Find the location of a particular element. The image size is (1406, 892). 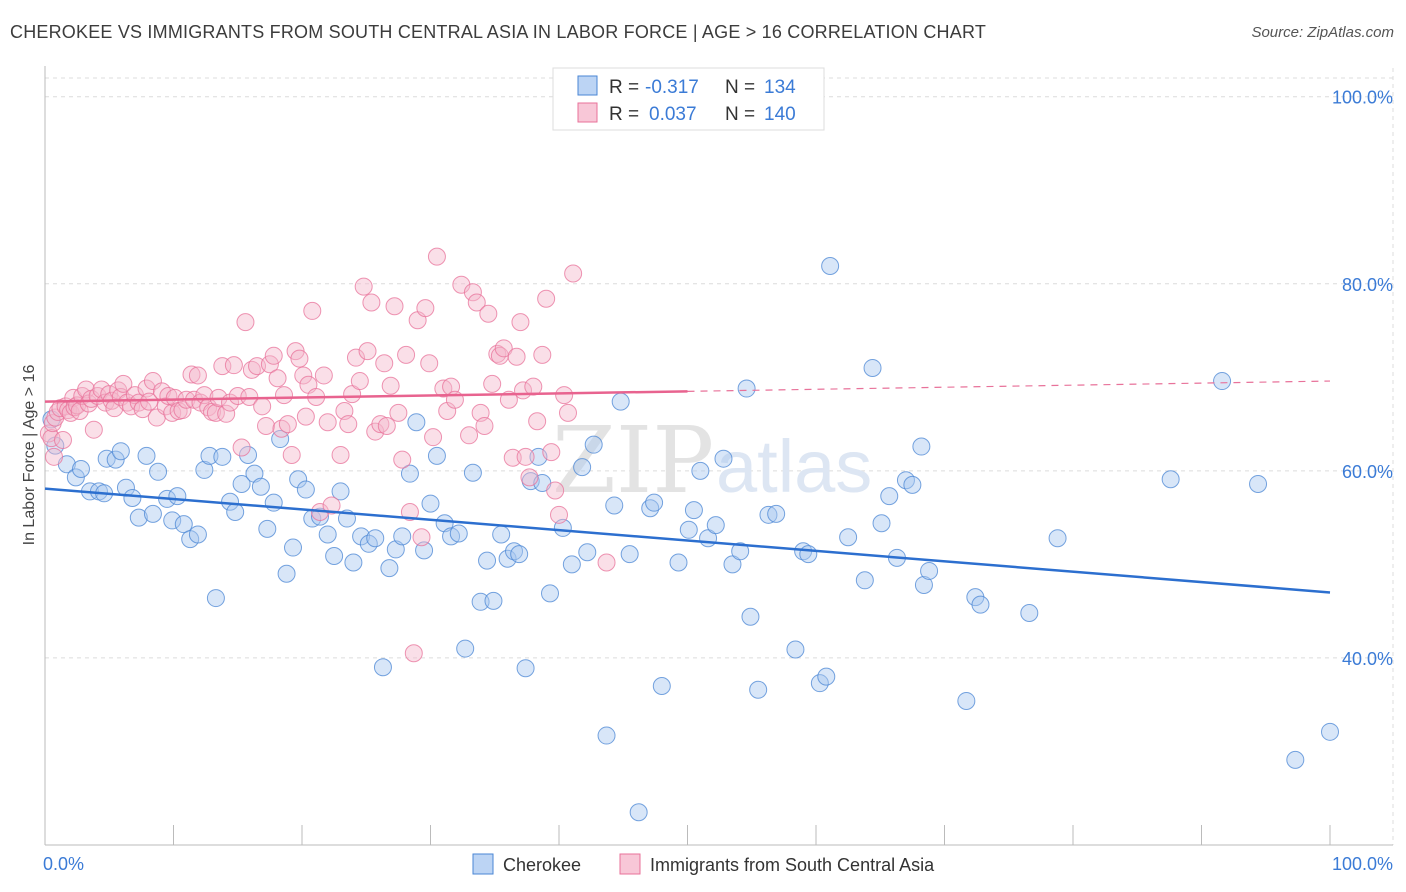

cherokee-trend-line is located at coordinates (687, 540).